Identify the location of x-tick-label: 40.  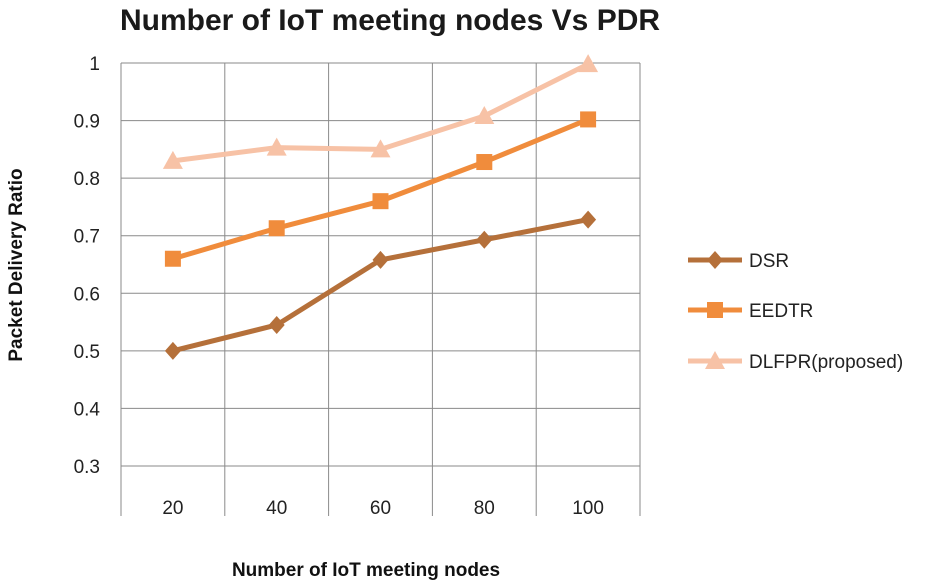
(276, 508).